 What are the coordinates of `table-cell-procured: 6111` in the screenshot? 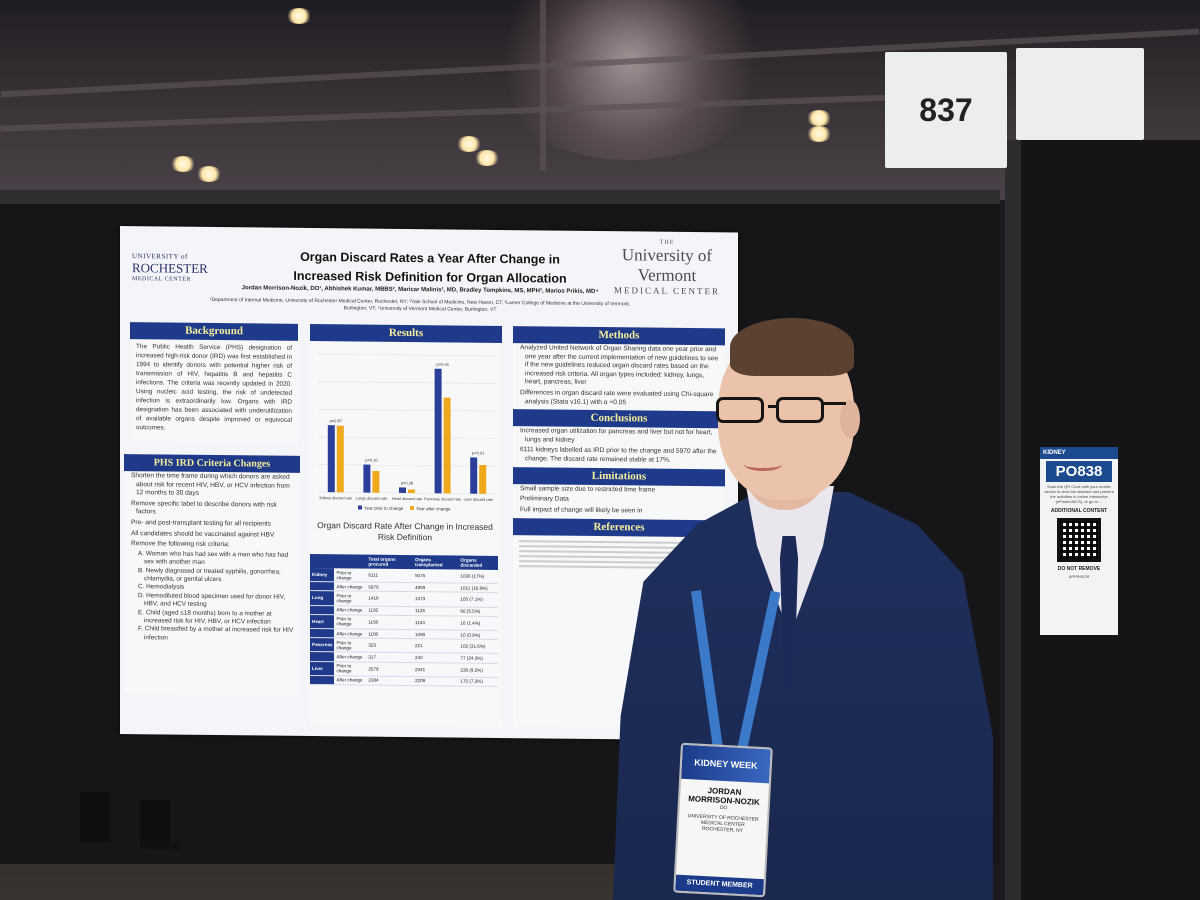 It's located at (389, 575).